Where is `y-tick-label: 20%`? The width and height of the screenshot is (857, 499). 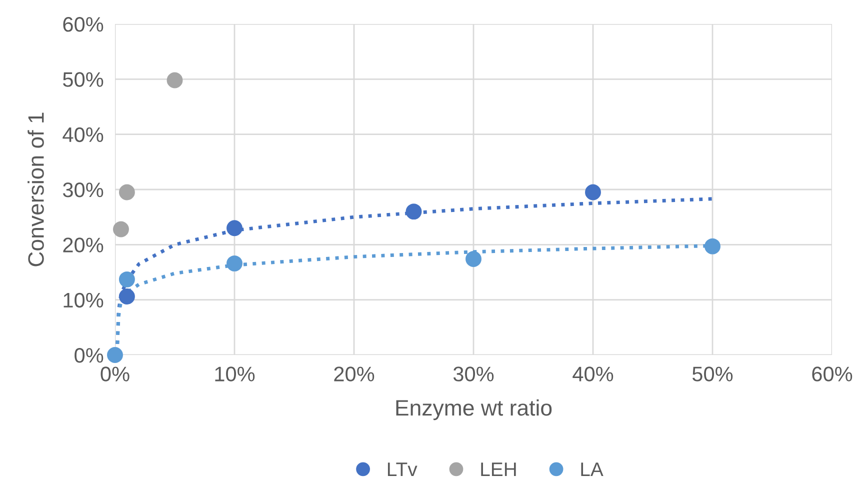
y-tick-label: 20% is located at coordinates (83, 245).